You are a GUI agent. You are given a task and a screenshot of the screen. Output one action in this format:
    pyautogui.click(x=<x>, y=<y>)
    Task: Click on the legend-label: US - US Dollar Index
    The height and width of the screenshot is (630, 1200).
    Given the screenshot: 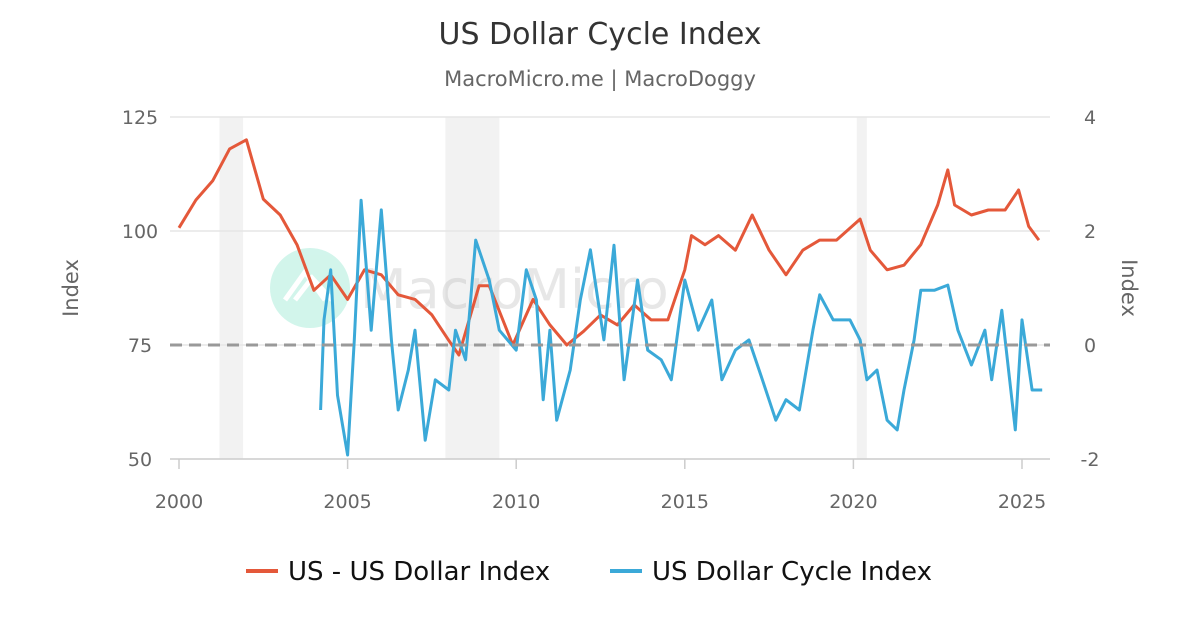 What is the action you would take?
    pyautogui.click(x=419, y=572)
    